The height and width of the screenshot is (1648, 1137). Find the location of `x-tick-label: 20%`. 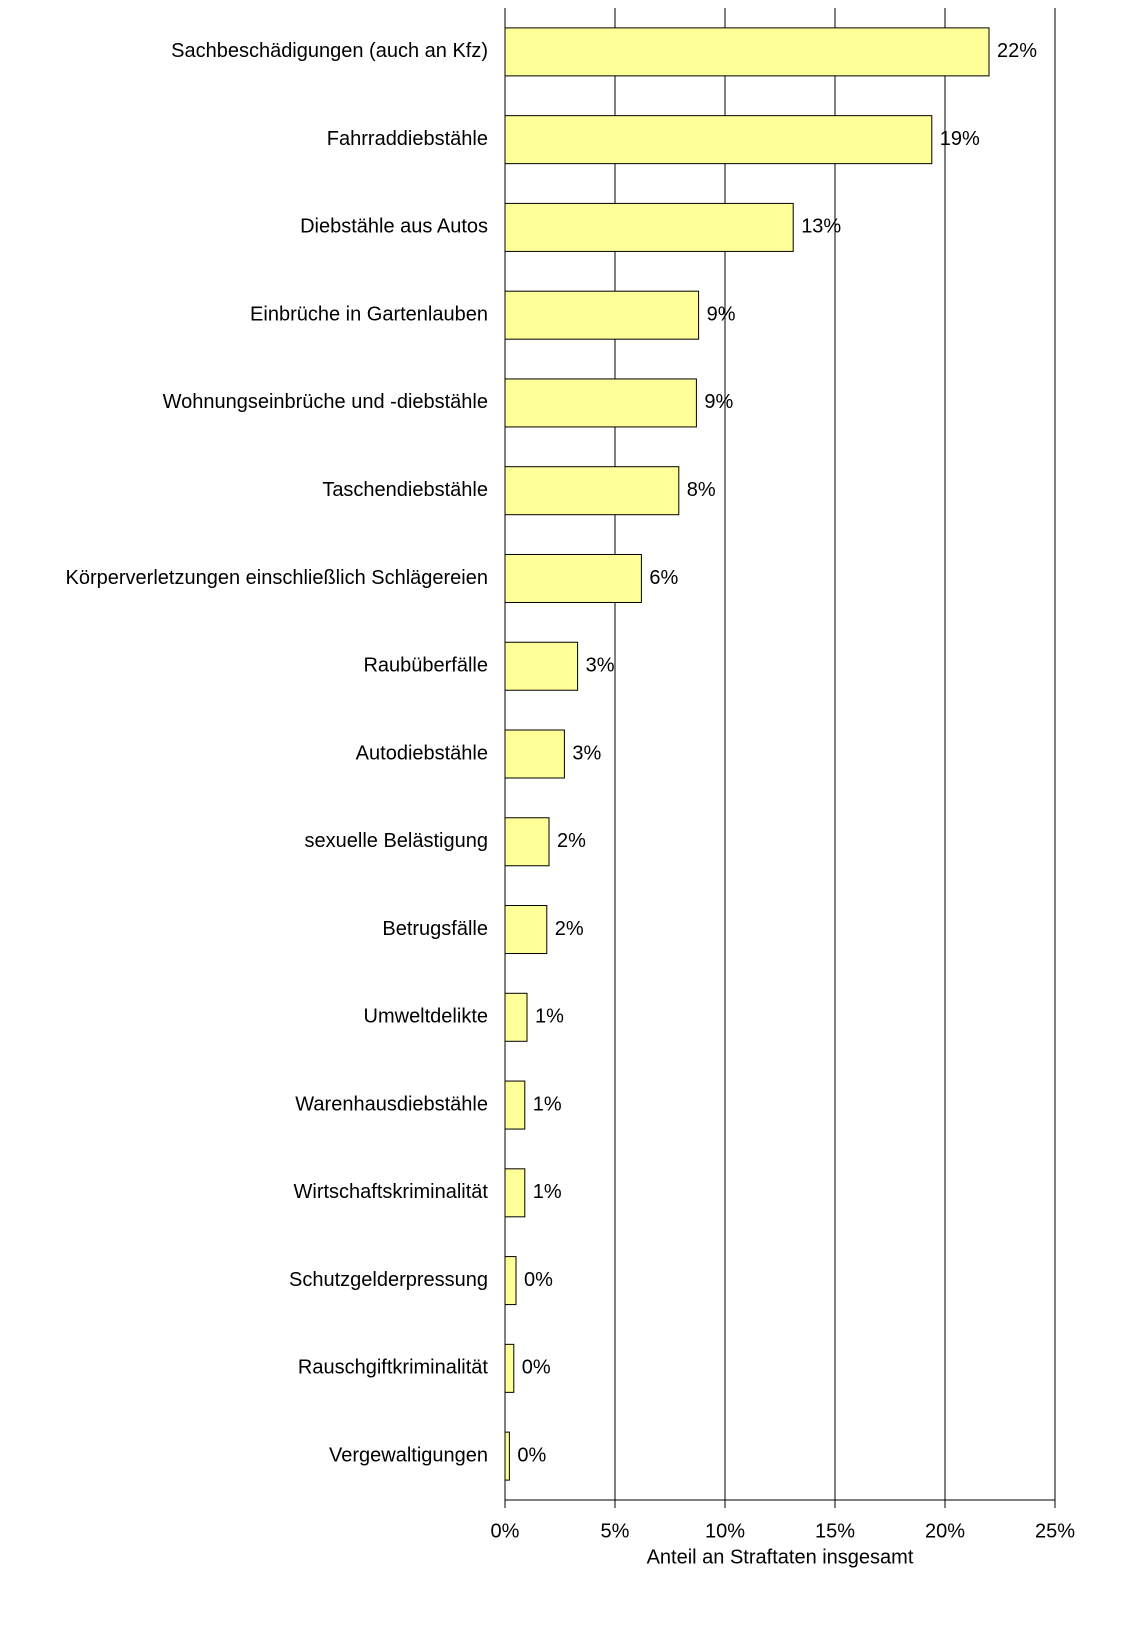

x-tick-label: 20% is located at coordinates (945, 1531).